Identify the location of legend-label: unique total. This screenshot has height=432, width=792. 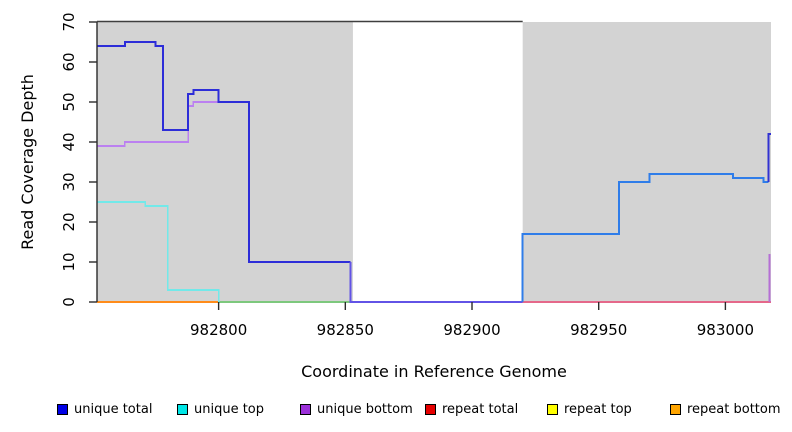
(113, 409).